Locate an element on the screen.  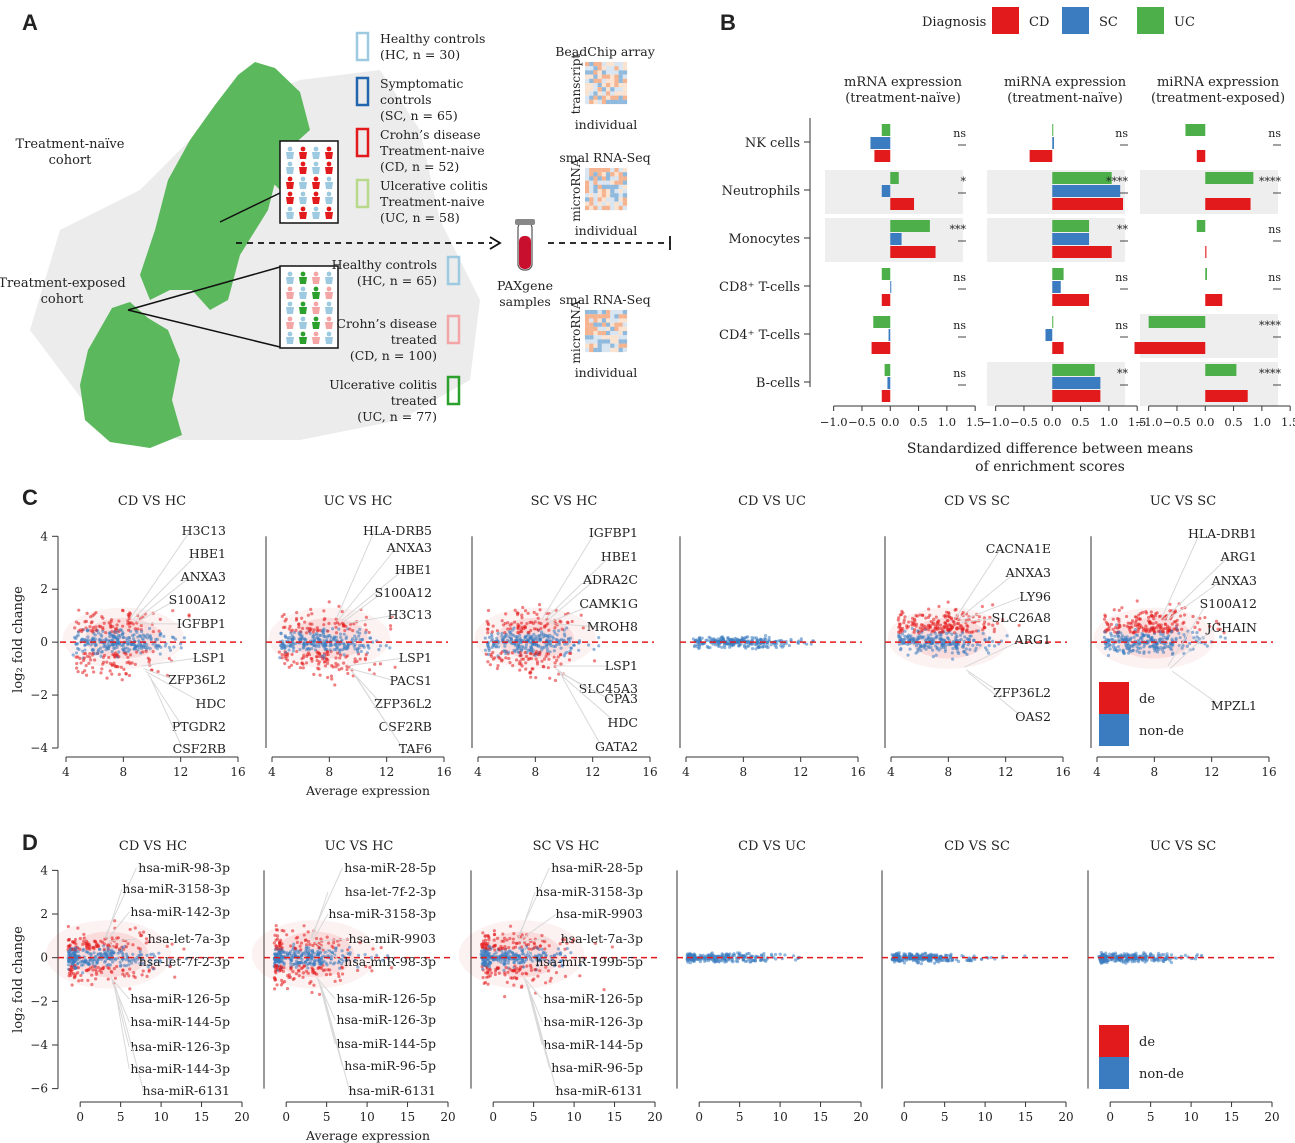
gene-label: SLC26A8 is located at coordinates (1021, 617).